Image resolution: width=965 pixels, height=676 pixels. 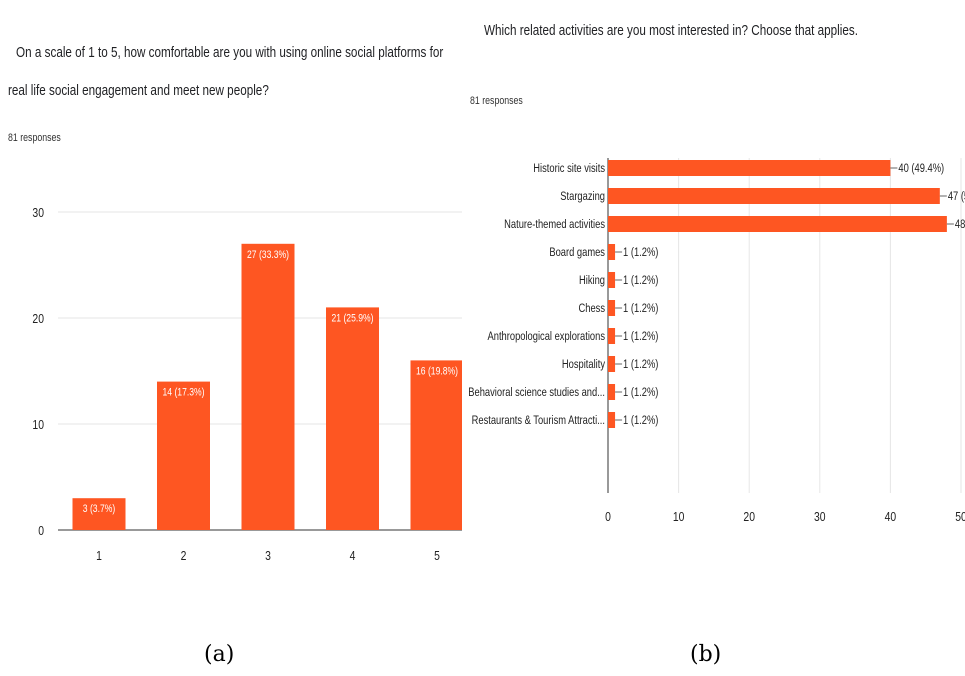 What do you see at coordinates (569, 168) in the screenshot?
I see `category-label: Historic site visits` at bounding box center [569, 168].